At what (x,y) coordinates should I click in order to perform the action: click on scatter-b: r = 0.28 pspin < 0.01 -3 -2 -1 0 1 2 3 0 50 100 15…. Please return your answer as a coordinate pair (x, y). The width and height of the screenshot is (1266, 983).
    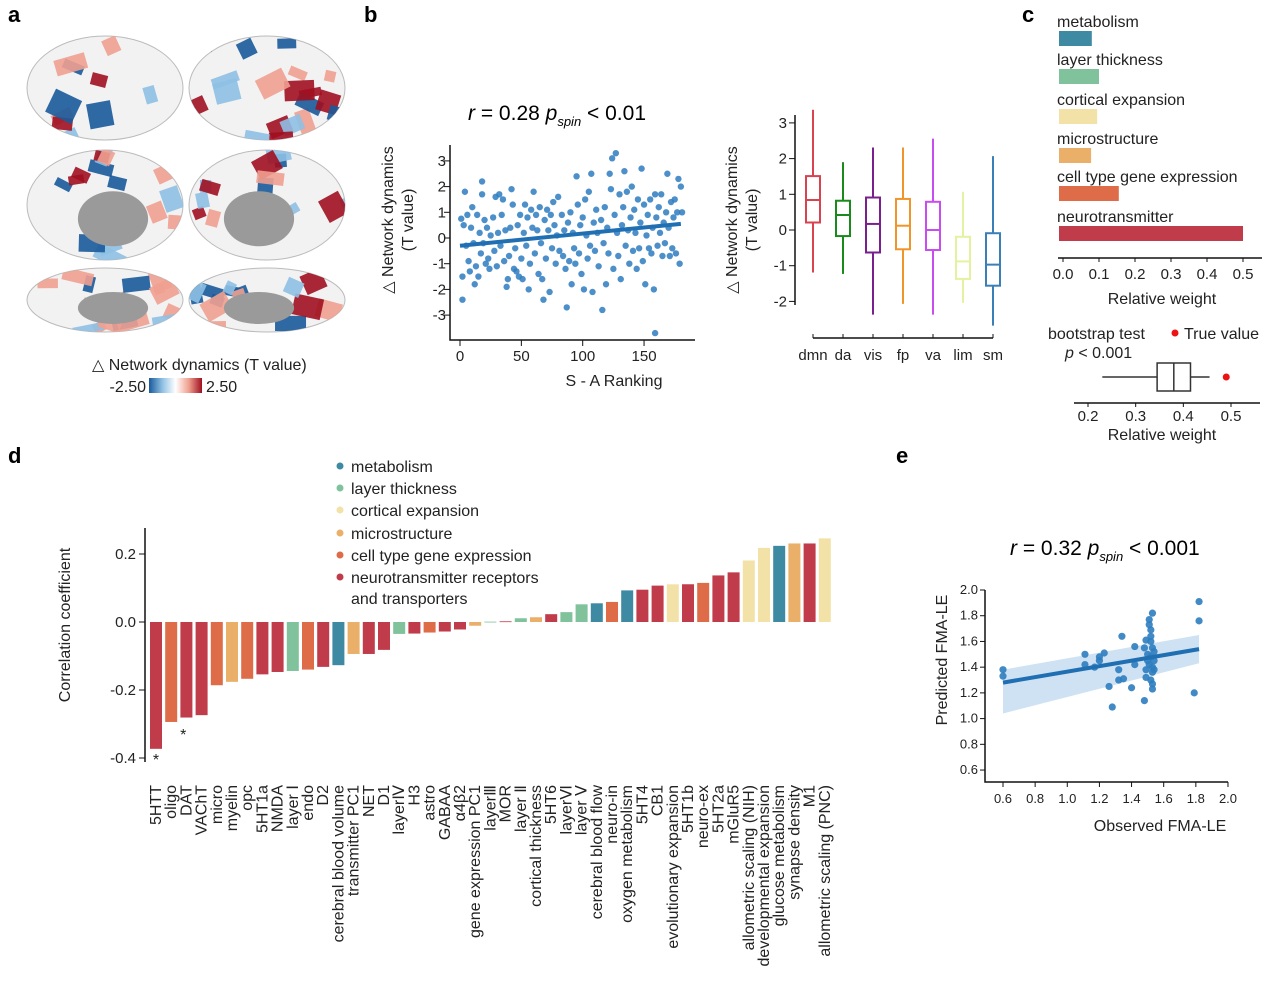
    Looking at the image, I should click on (537, 246).